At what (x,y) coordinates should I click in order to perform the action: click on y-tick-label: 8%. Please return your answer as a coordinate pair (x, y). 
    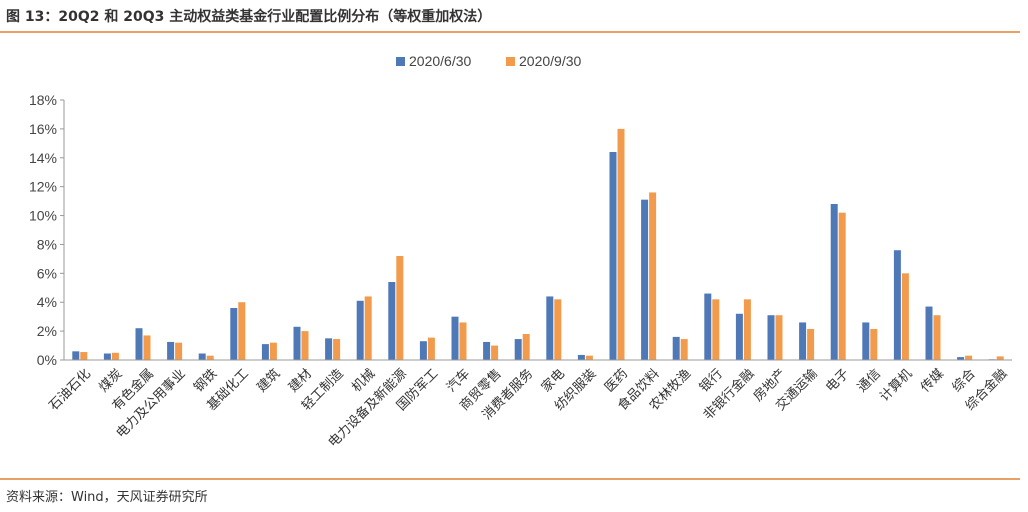
    Looking at the image, I should click on (47, 244).